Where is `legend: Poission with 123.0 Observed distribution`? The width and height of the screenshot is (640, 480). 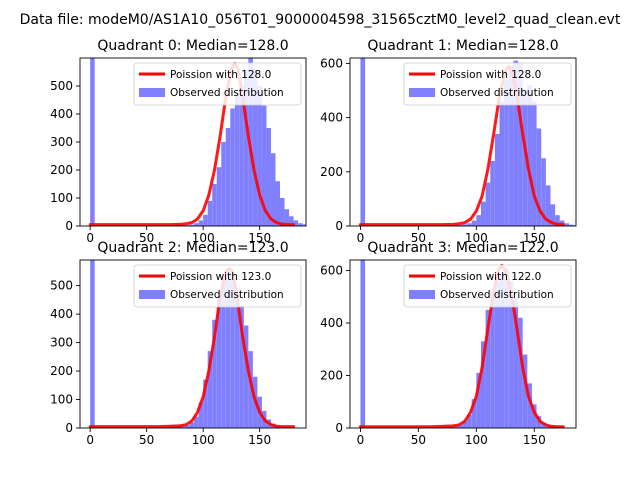 legend: Poission with 123.0 Observed distribution is located at coordinates (217, 286).